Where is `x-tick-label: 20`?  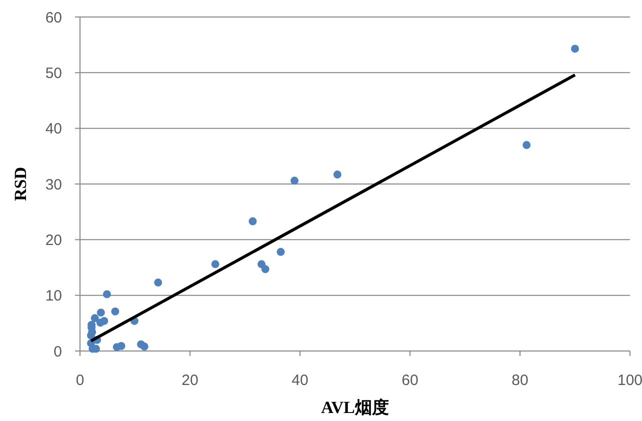
x-tick-label: 20 is located at coordinates (190, 380).